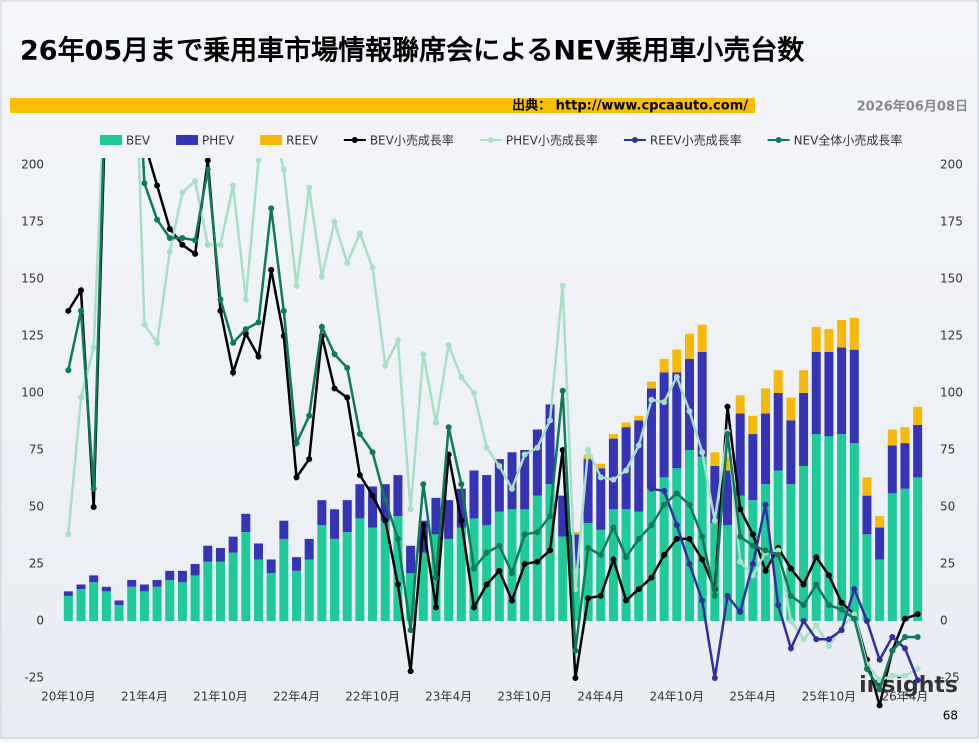  Describe the element at coordinates (829, 697) in the screenshot. I see `x-tick-label: 25年10月` at that location.